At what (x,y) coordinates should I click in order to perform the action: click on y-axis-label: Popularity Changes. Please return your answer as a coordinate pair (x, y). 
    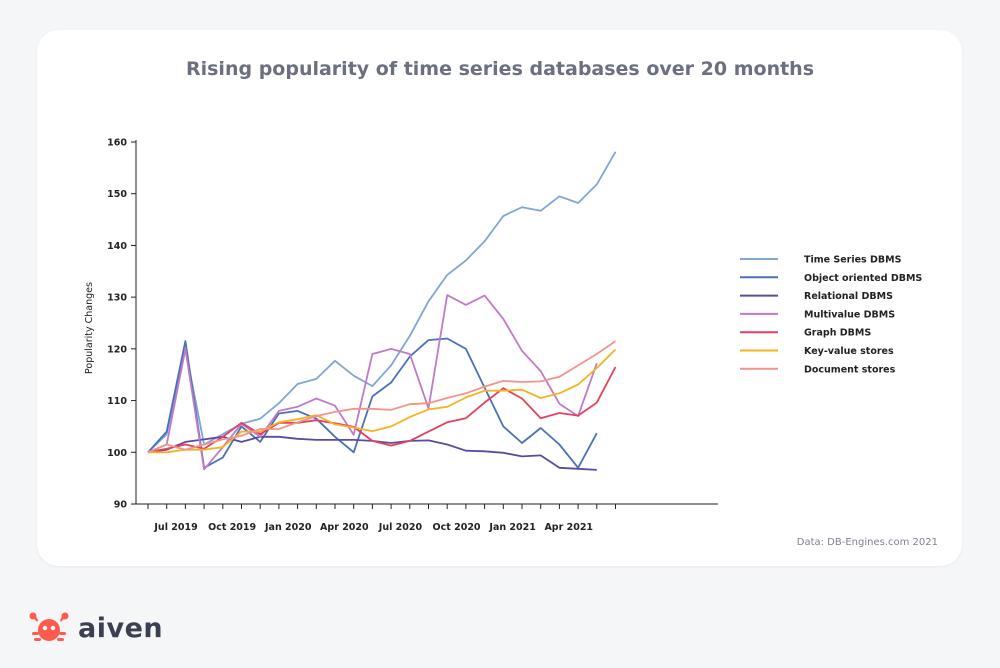
    Looking at the image, I should click on (89, 328).